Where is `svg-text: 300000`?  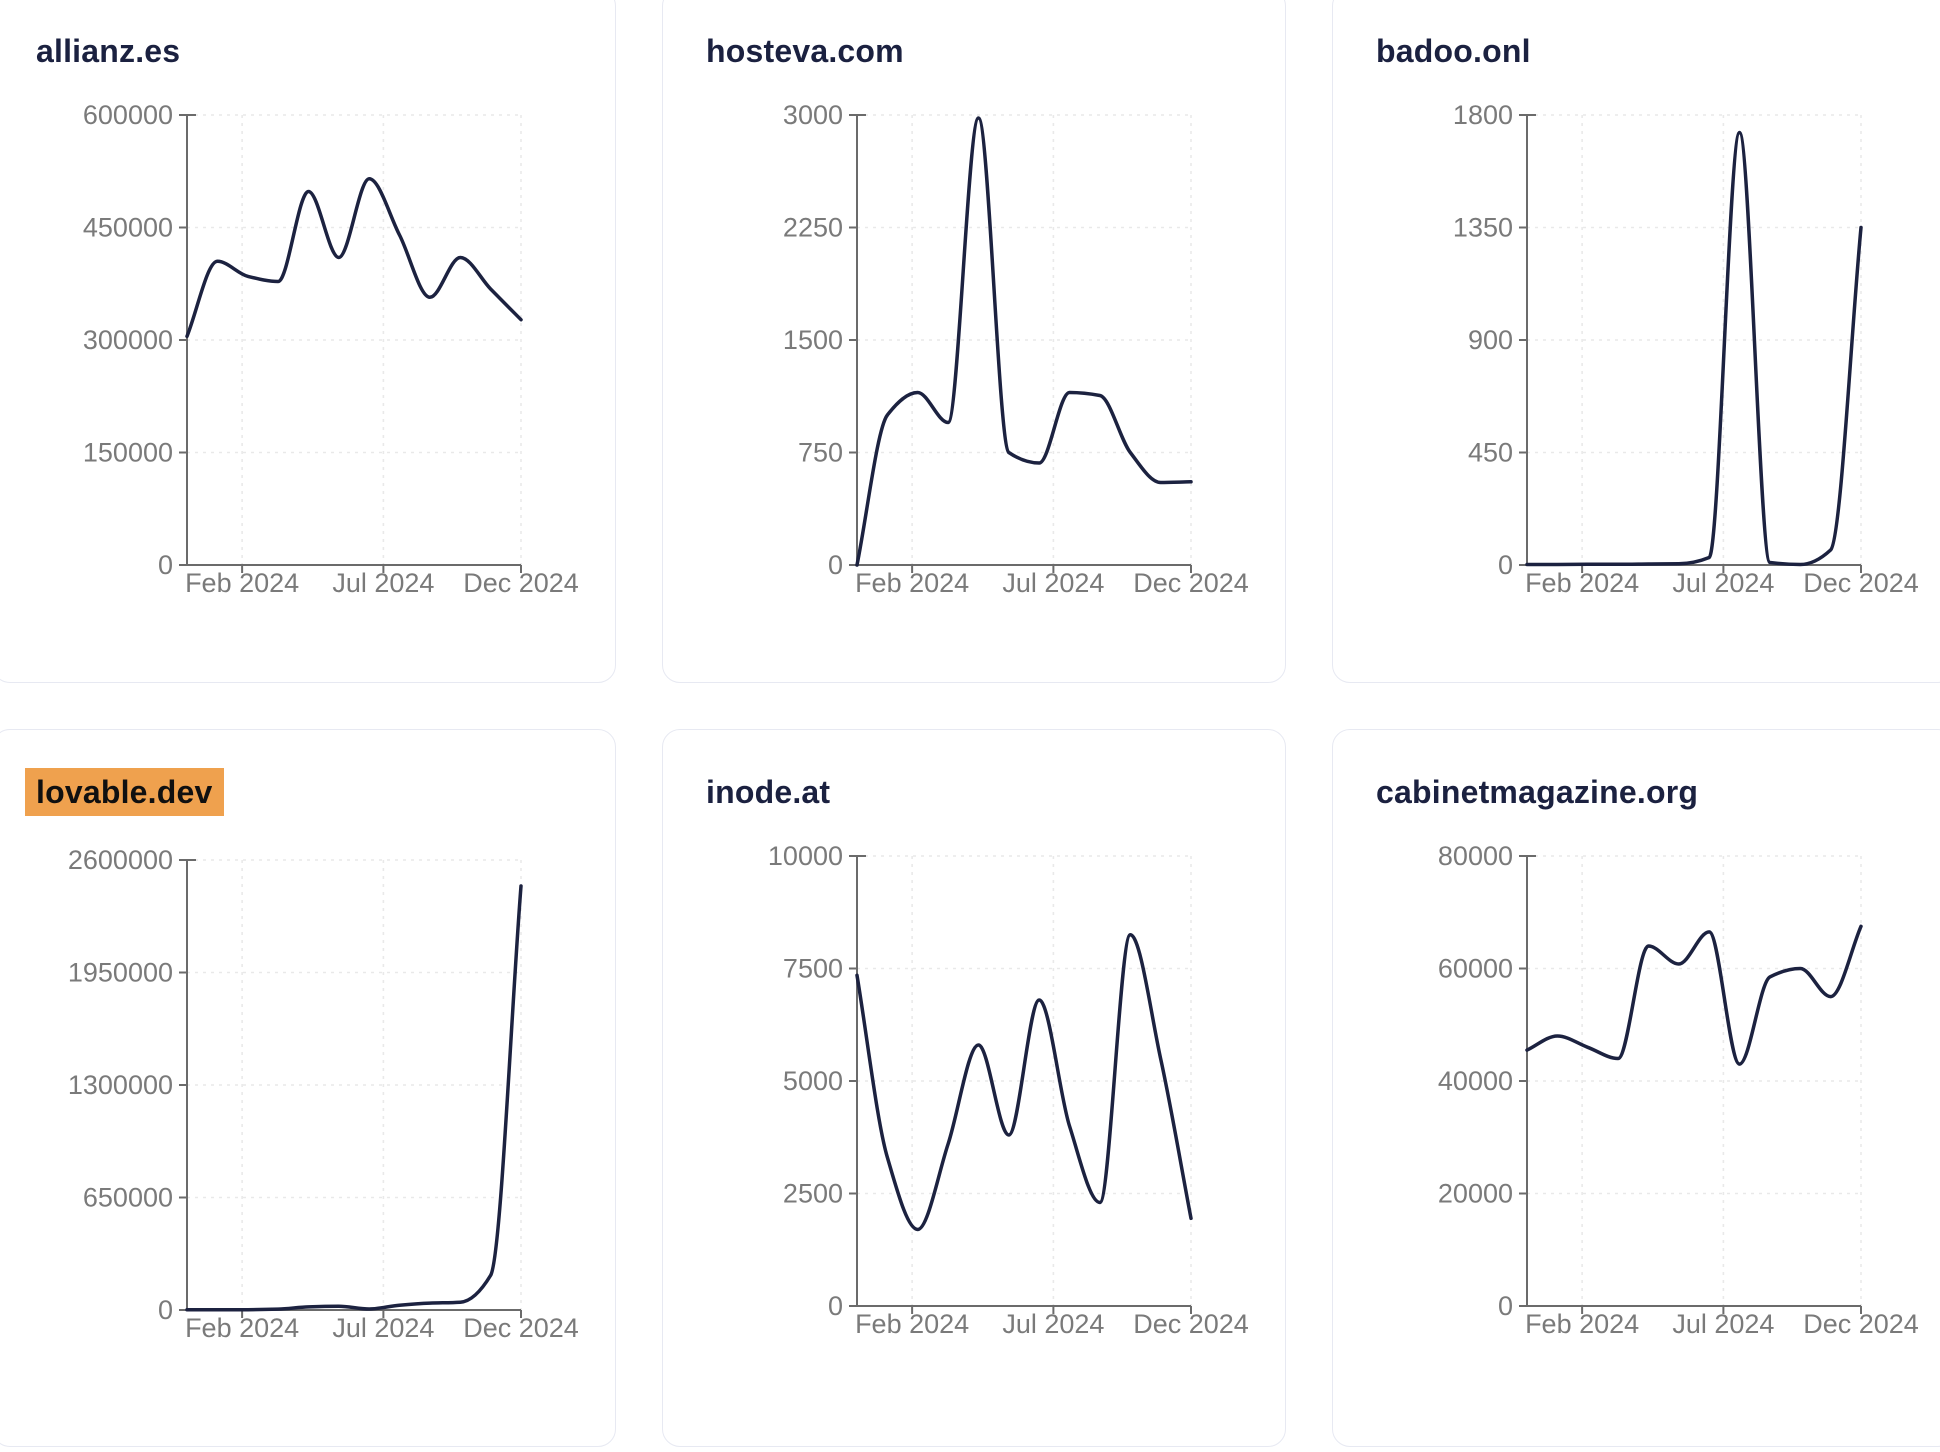 svg-text: 300000 is located at coordinates (128, 340).